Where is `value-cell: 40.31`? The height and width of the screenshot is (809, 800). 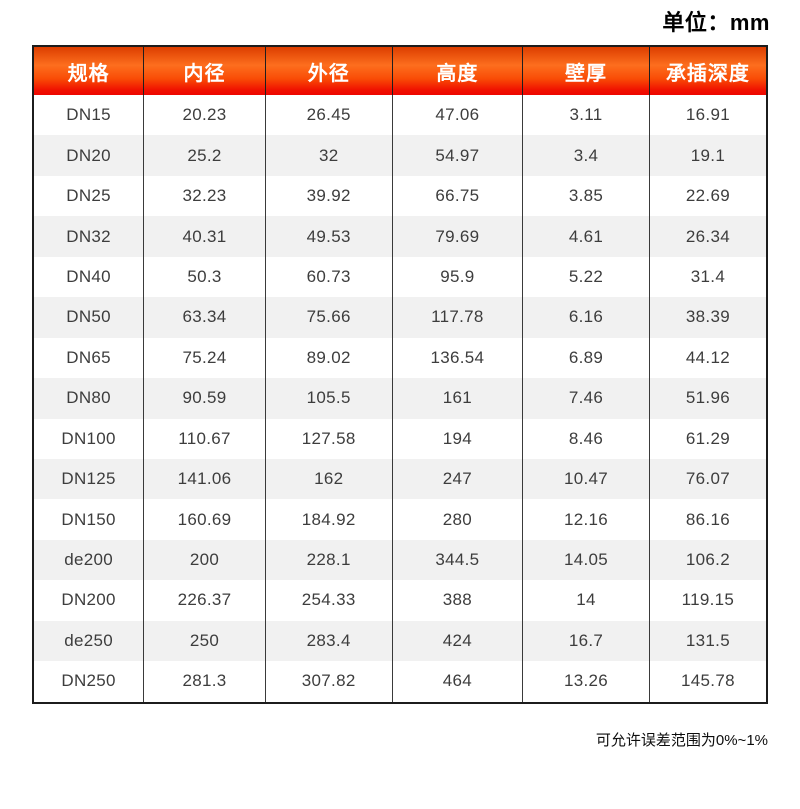 value-cell: 40.31 is located at coordinates (204, 236).